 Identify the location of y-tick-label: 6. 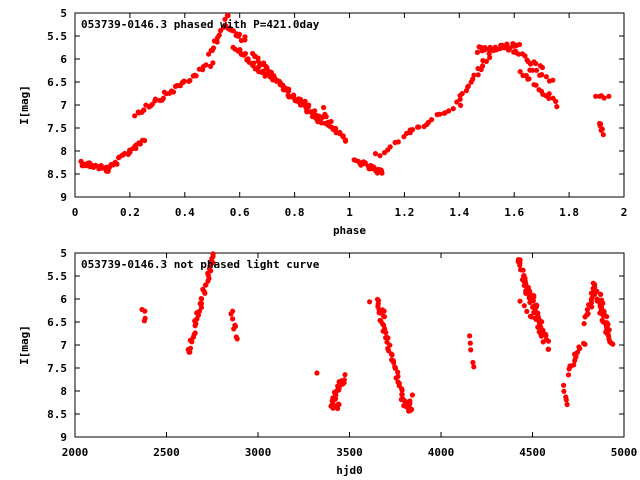
(63, 299).